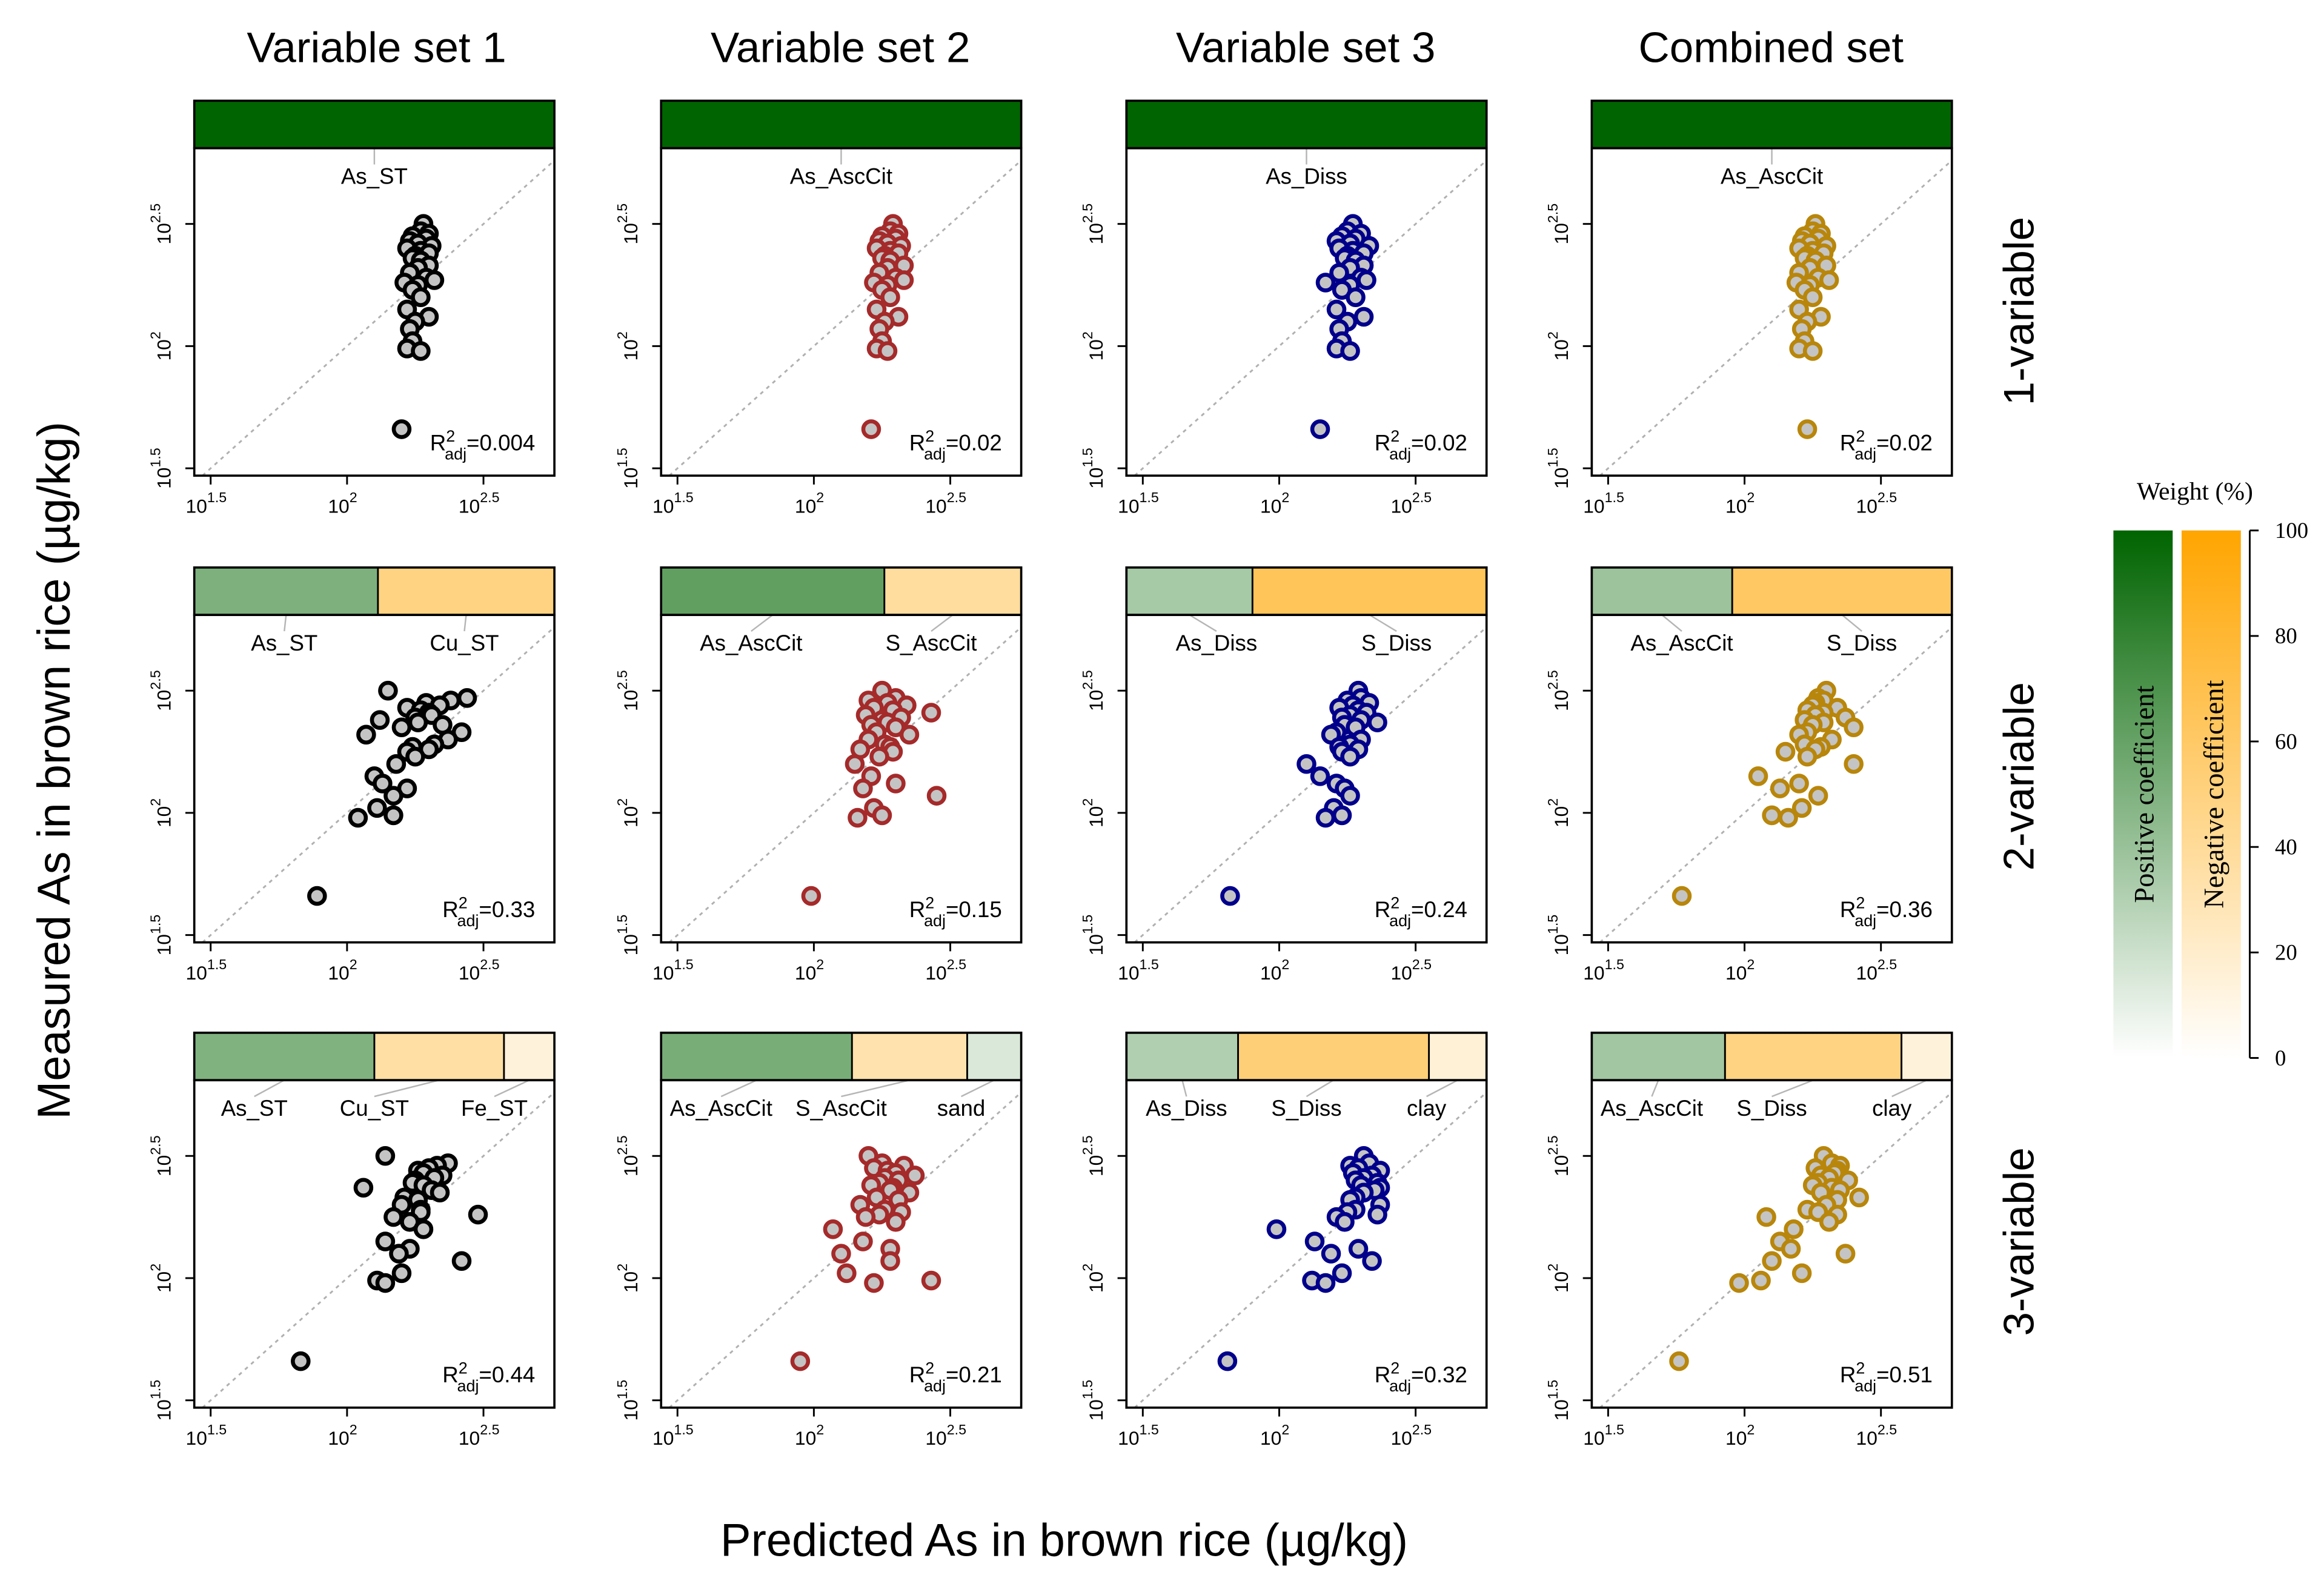 This screenshot has height=1581, width=2324. Describe the element at coordinates (2286, 742) in the screenshot. I see `legend-tick-label: 60` at that location.